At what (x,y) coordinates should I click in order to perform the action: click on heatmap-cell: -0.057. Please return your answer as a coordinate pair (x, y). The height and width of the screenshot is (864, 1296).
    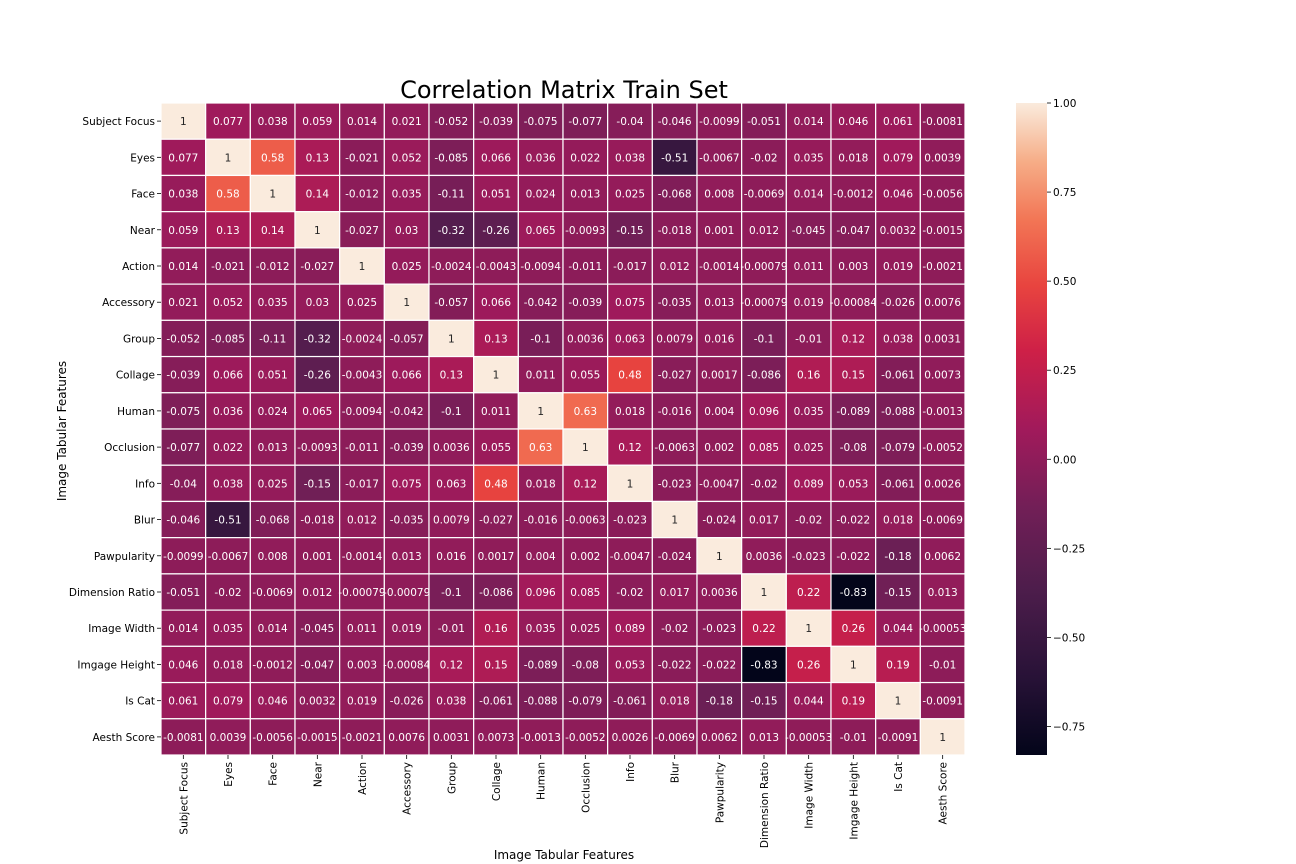
    Looking at the image, I should click on (451, 302).